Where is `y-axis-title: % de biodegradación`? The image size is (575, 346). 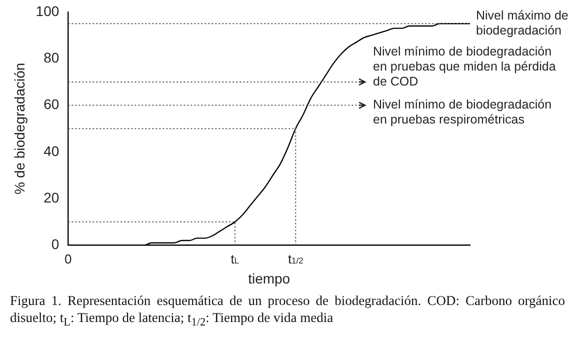
y-axis-title: % de biodegradación is located at coordinates (19, 128).